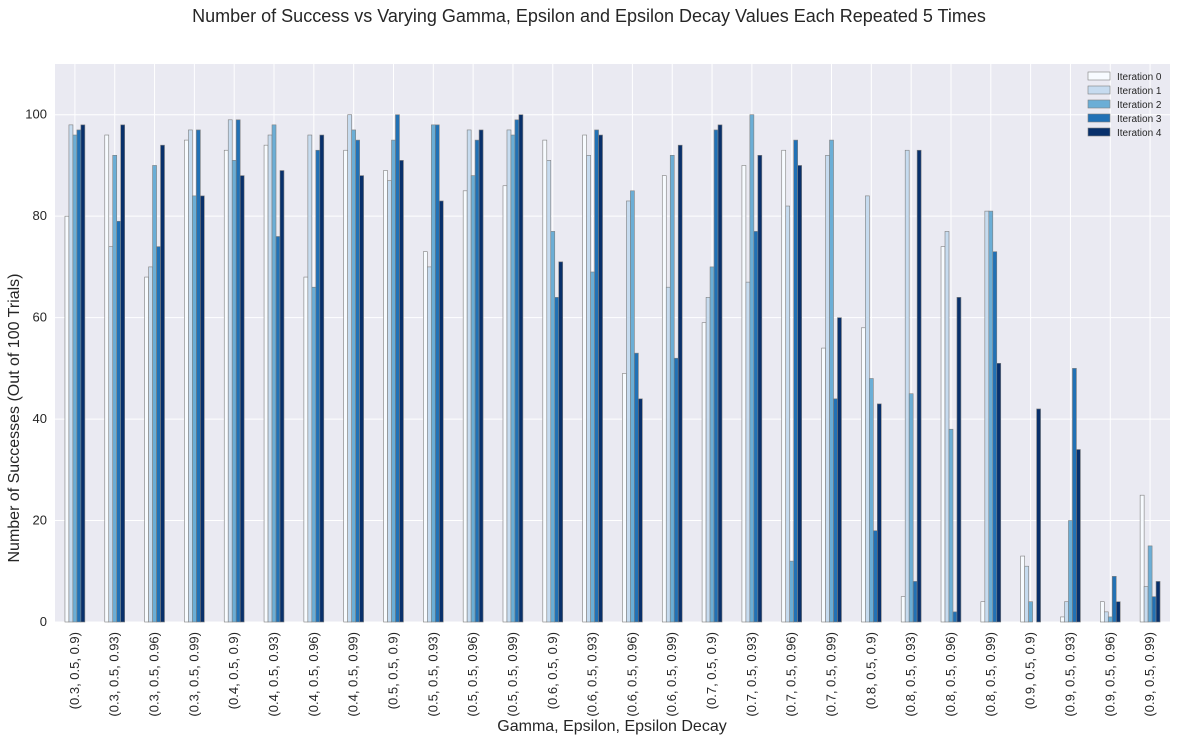  What do you see at coordinates (313, 674) in the screenshot?
I see `x-tick-label: (0.4, 0.5, 0.96)` at bounding box center [313, 674].